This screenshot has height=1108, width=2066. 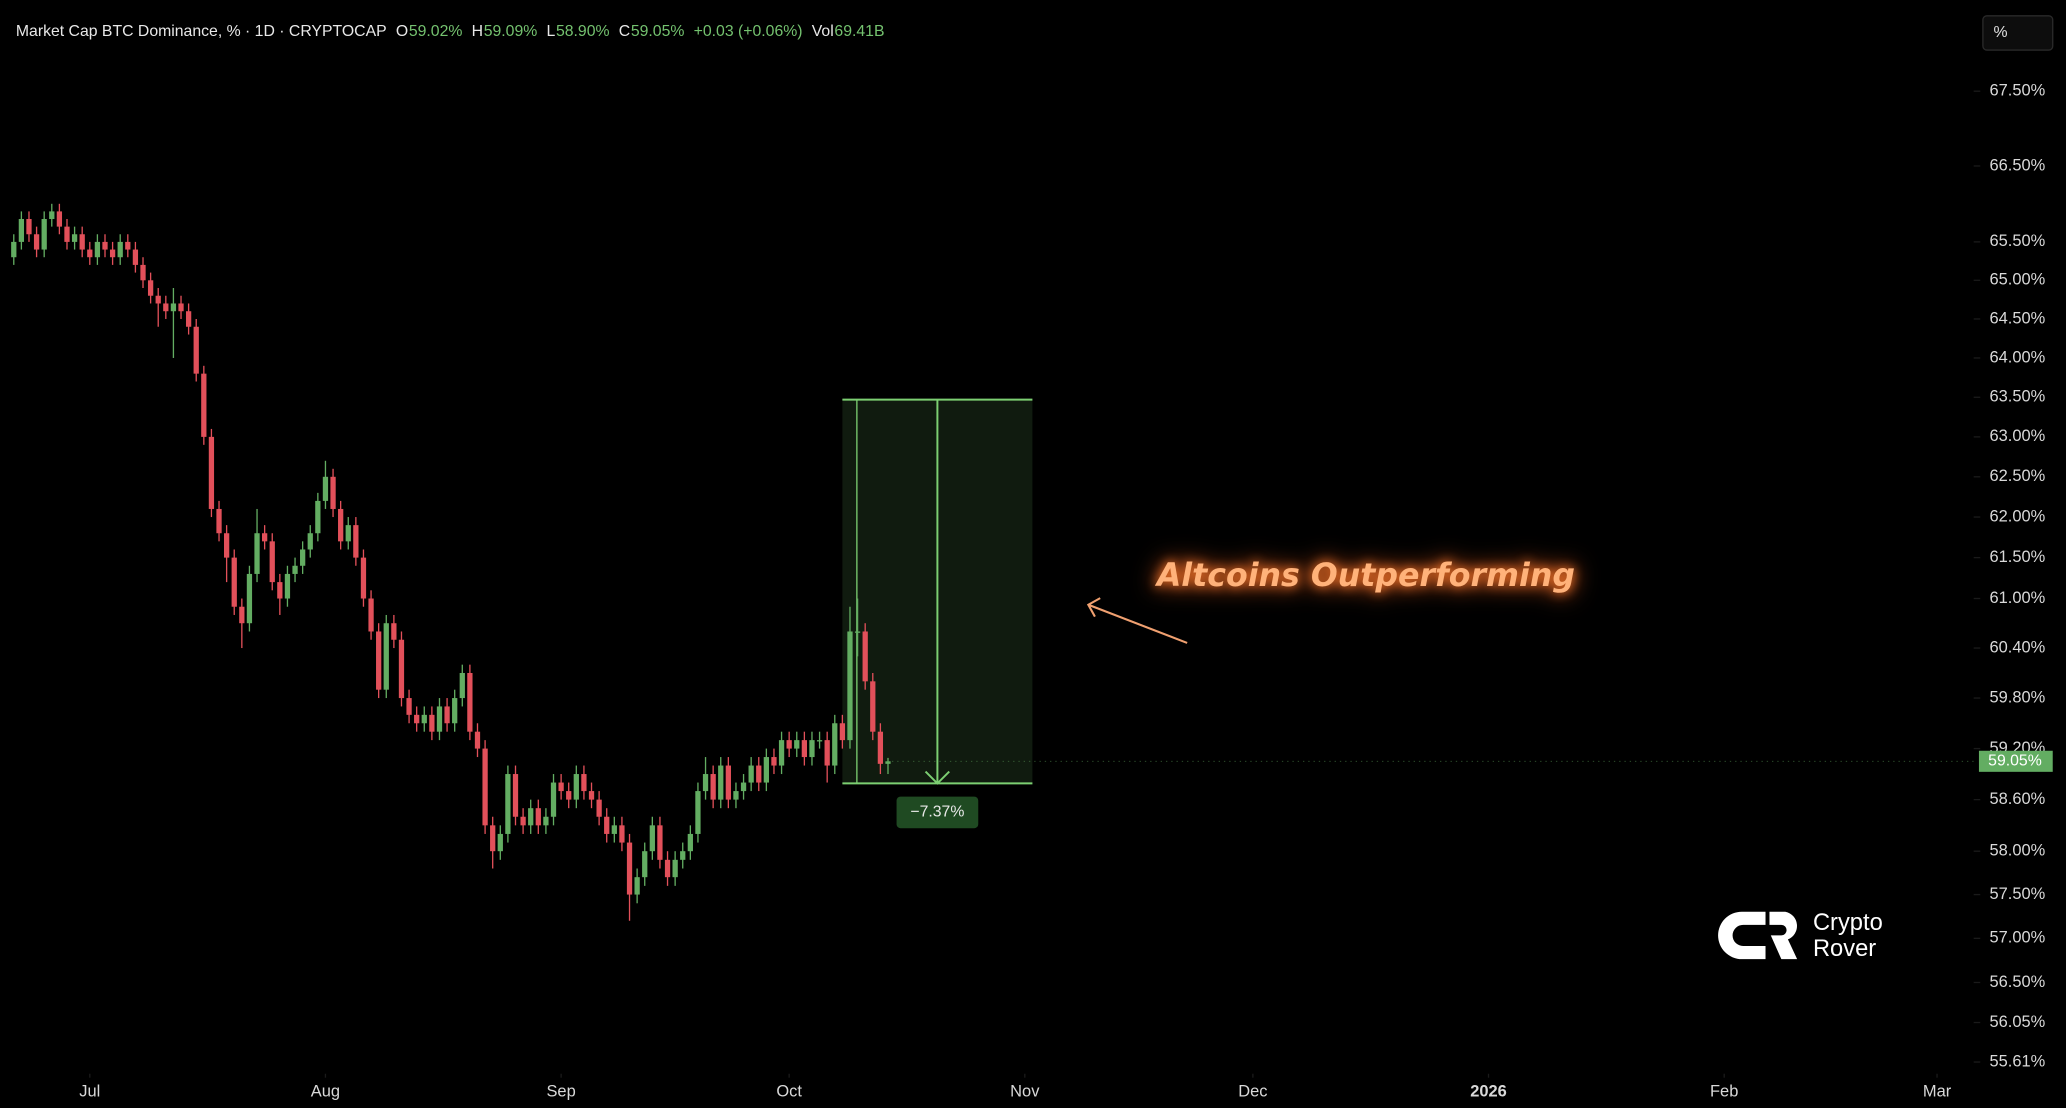 What do you see at coordinates (1937, 1092) in the screenshot?
I see `x-tick-label: Mar` at bounding box center [1937, 1092].